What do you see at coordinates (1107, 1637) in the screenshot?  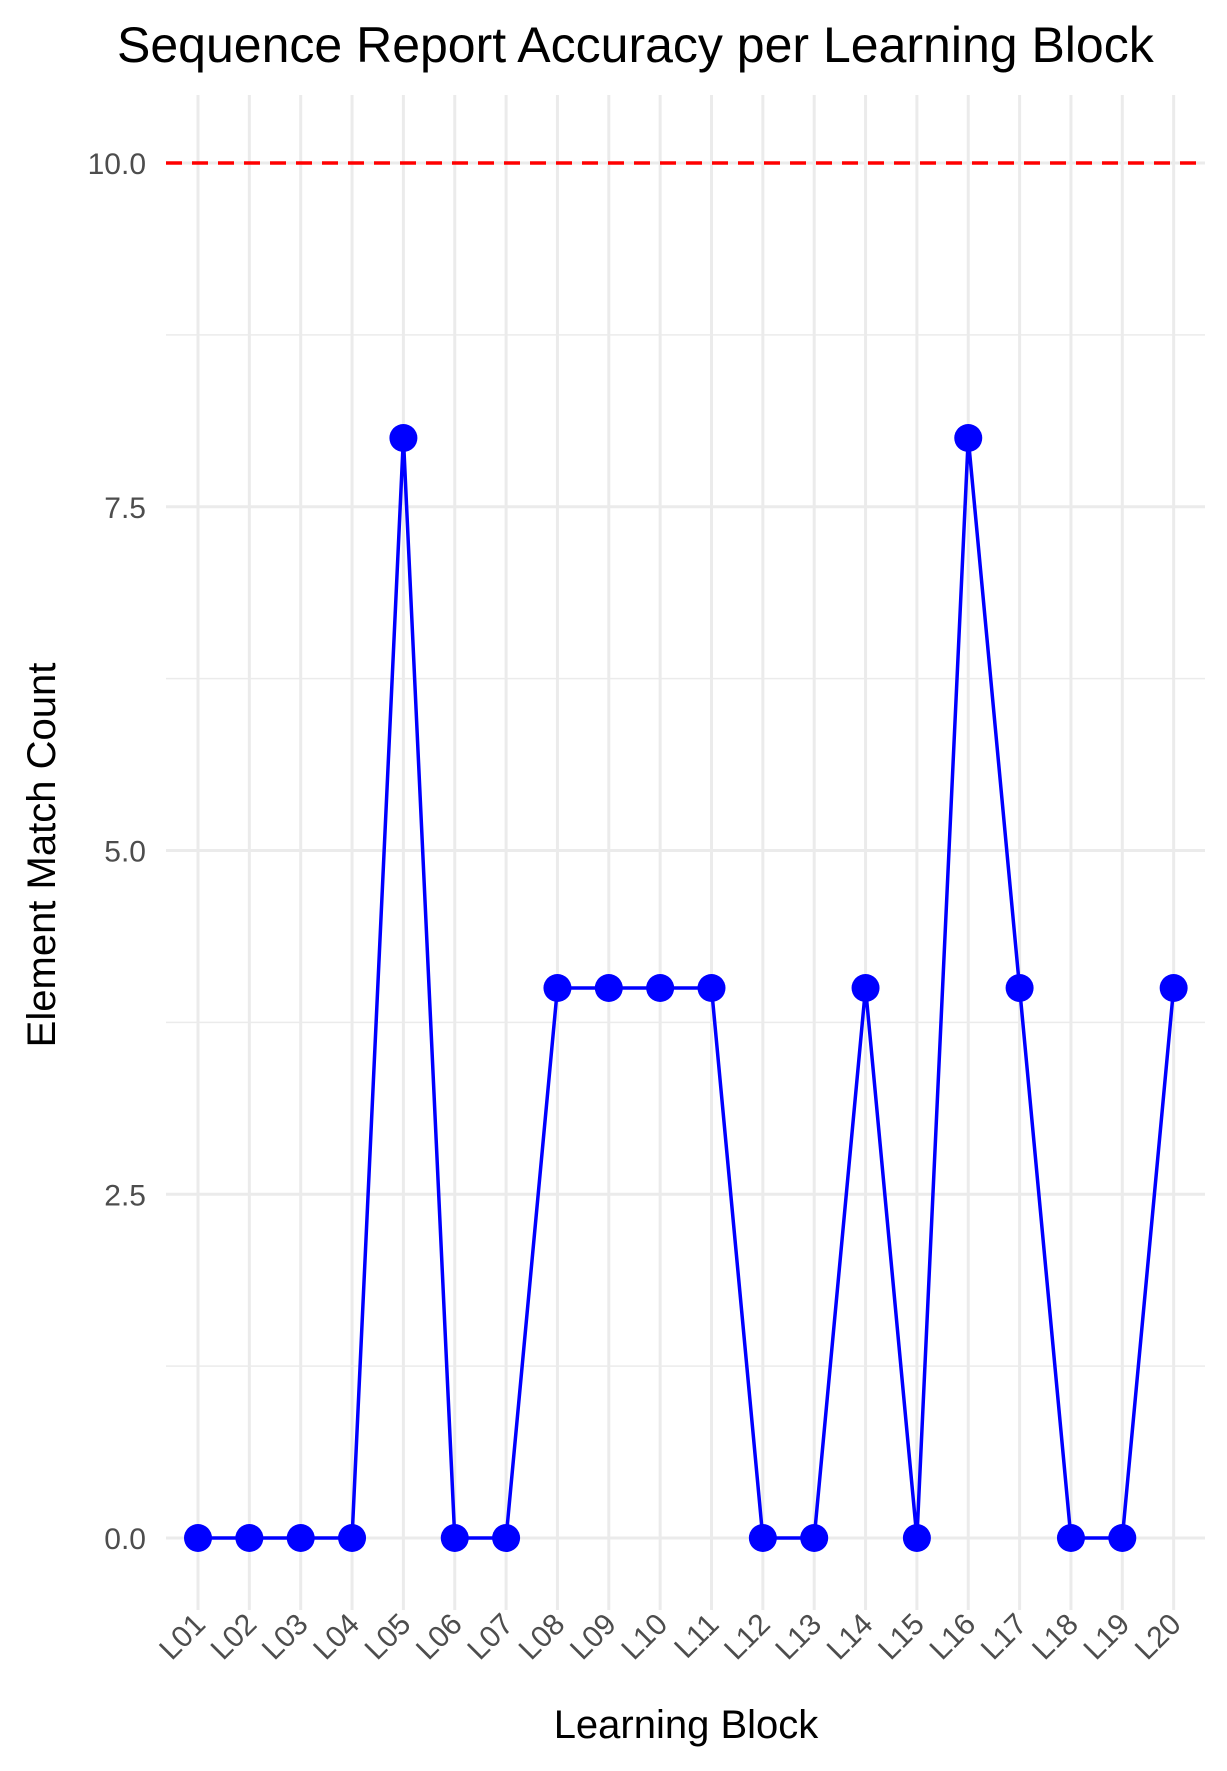 I see `x-tick-label: L19` at bounding box center [1107, 1637].